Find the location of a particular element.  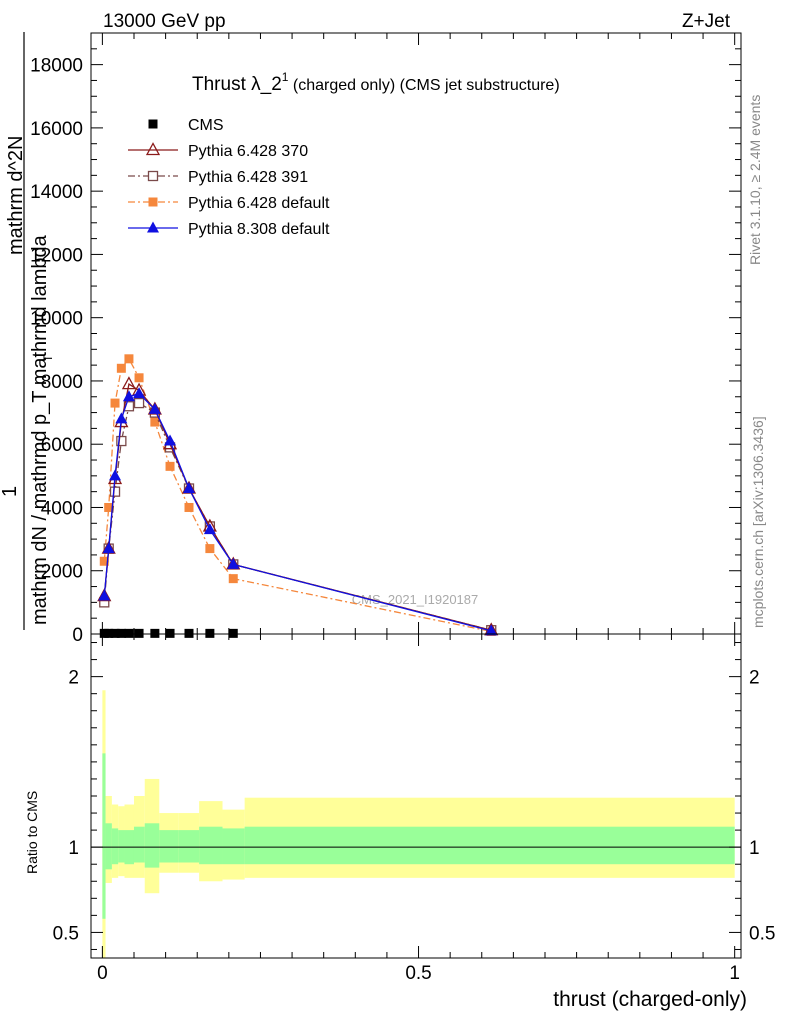

legend-marker-pythia-6-428-default is located at coordinates (153, 202).